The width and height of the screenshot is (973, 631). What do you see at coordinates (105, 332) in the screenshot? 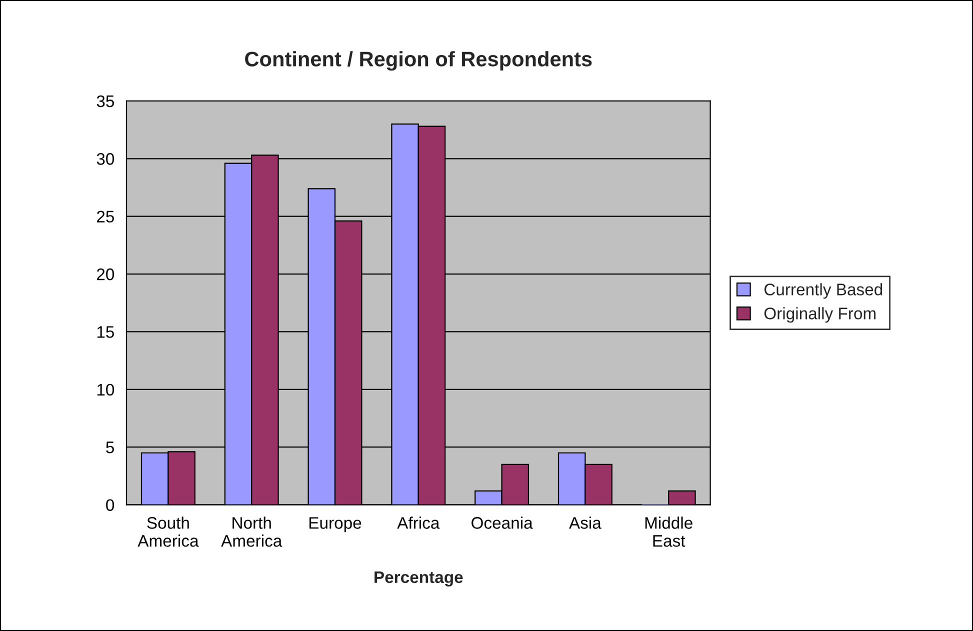
I see `y-tick-label: 15` at bounding box center [105, 332].